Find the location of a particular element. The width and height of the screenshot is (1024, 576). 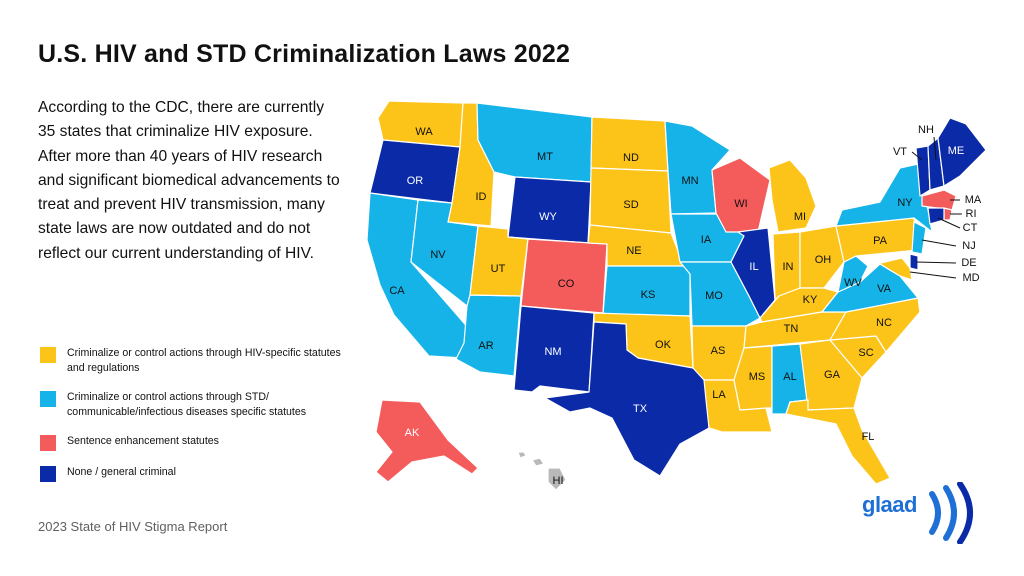

state-label-wy: WY is located at coordinates (548, 217).